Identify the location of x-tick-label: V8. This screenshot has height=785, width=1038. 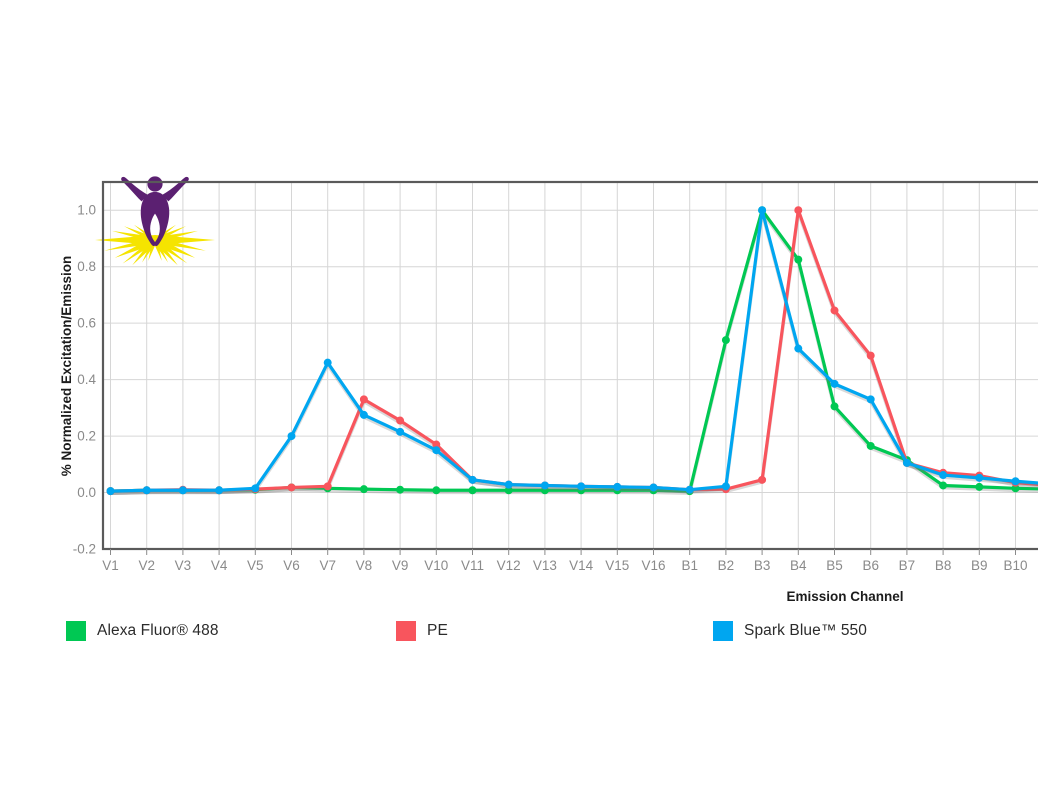
(364, 565).